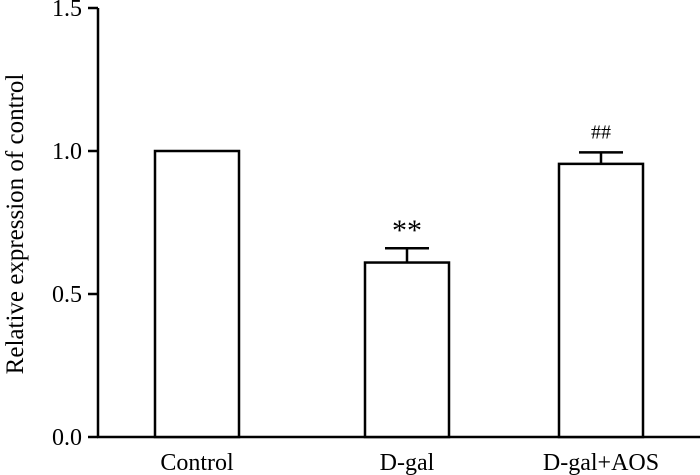  I want to click on significance-annotations: ** ##, so click(501, 184).